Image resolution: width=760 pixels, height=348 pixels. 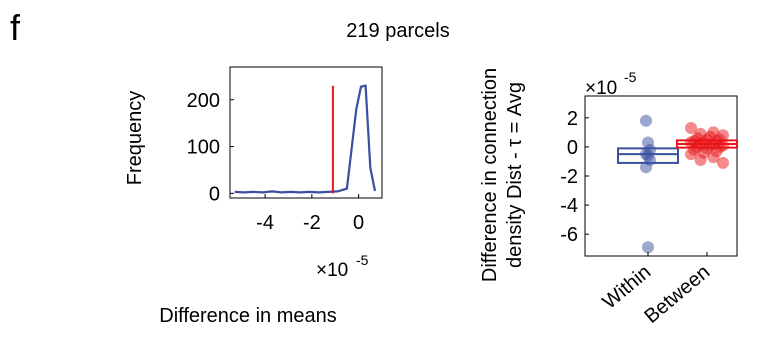 What do you see at coordinates (569, 235) in the screenshot?
I see `box-y-tick-label: -6` at bounding box center [569, 235].